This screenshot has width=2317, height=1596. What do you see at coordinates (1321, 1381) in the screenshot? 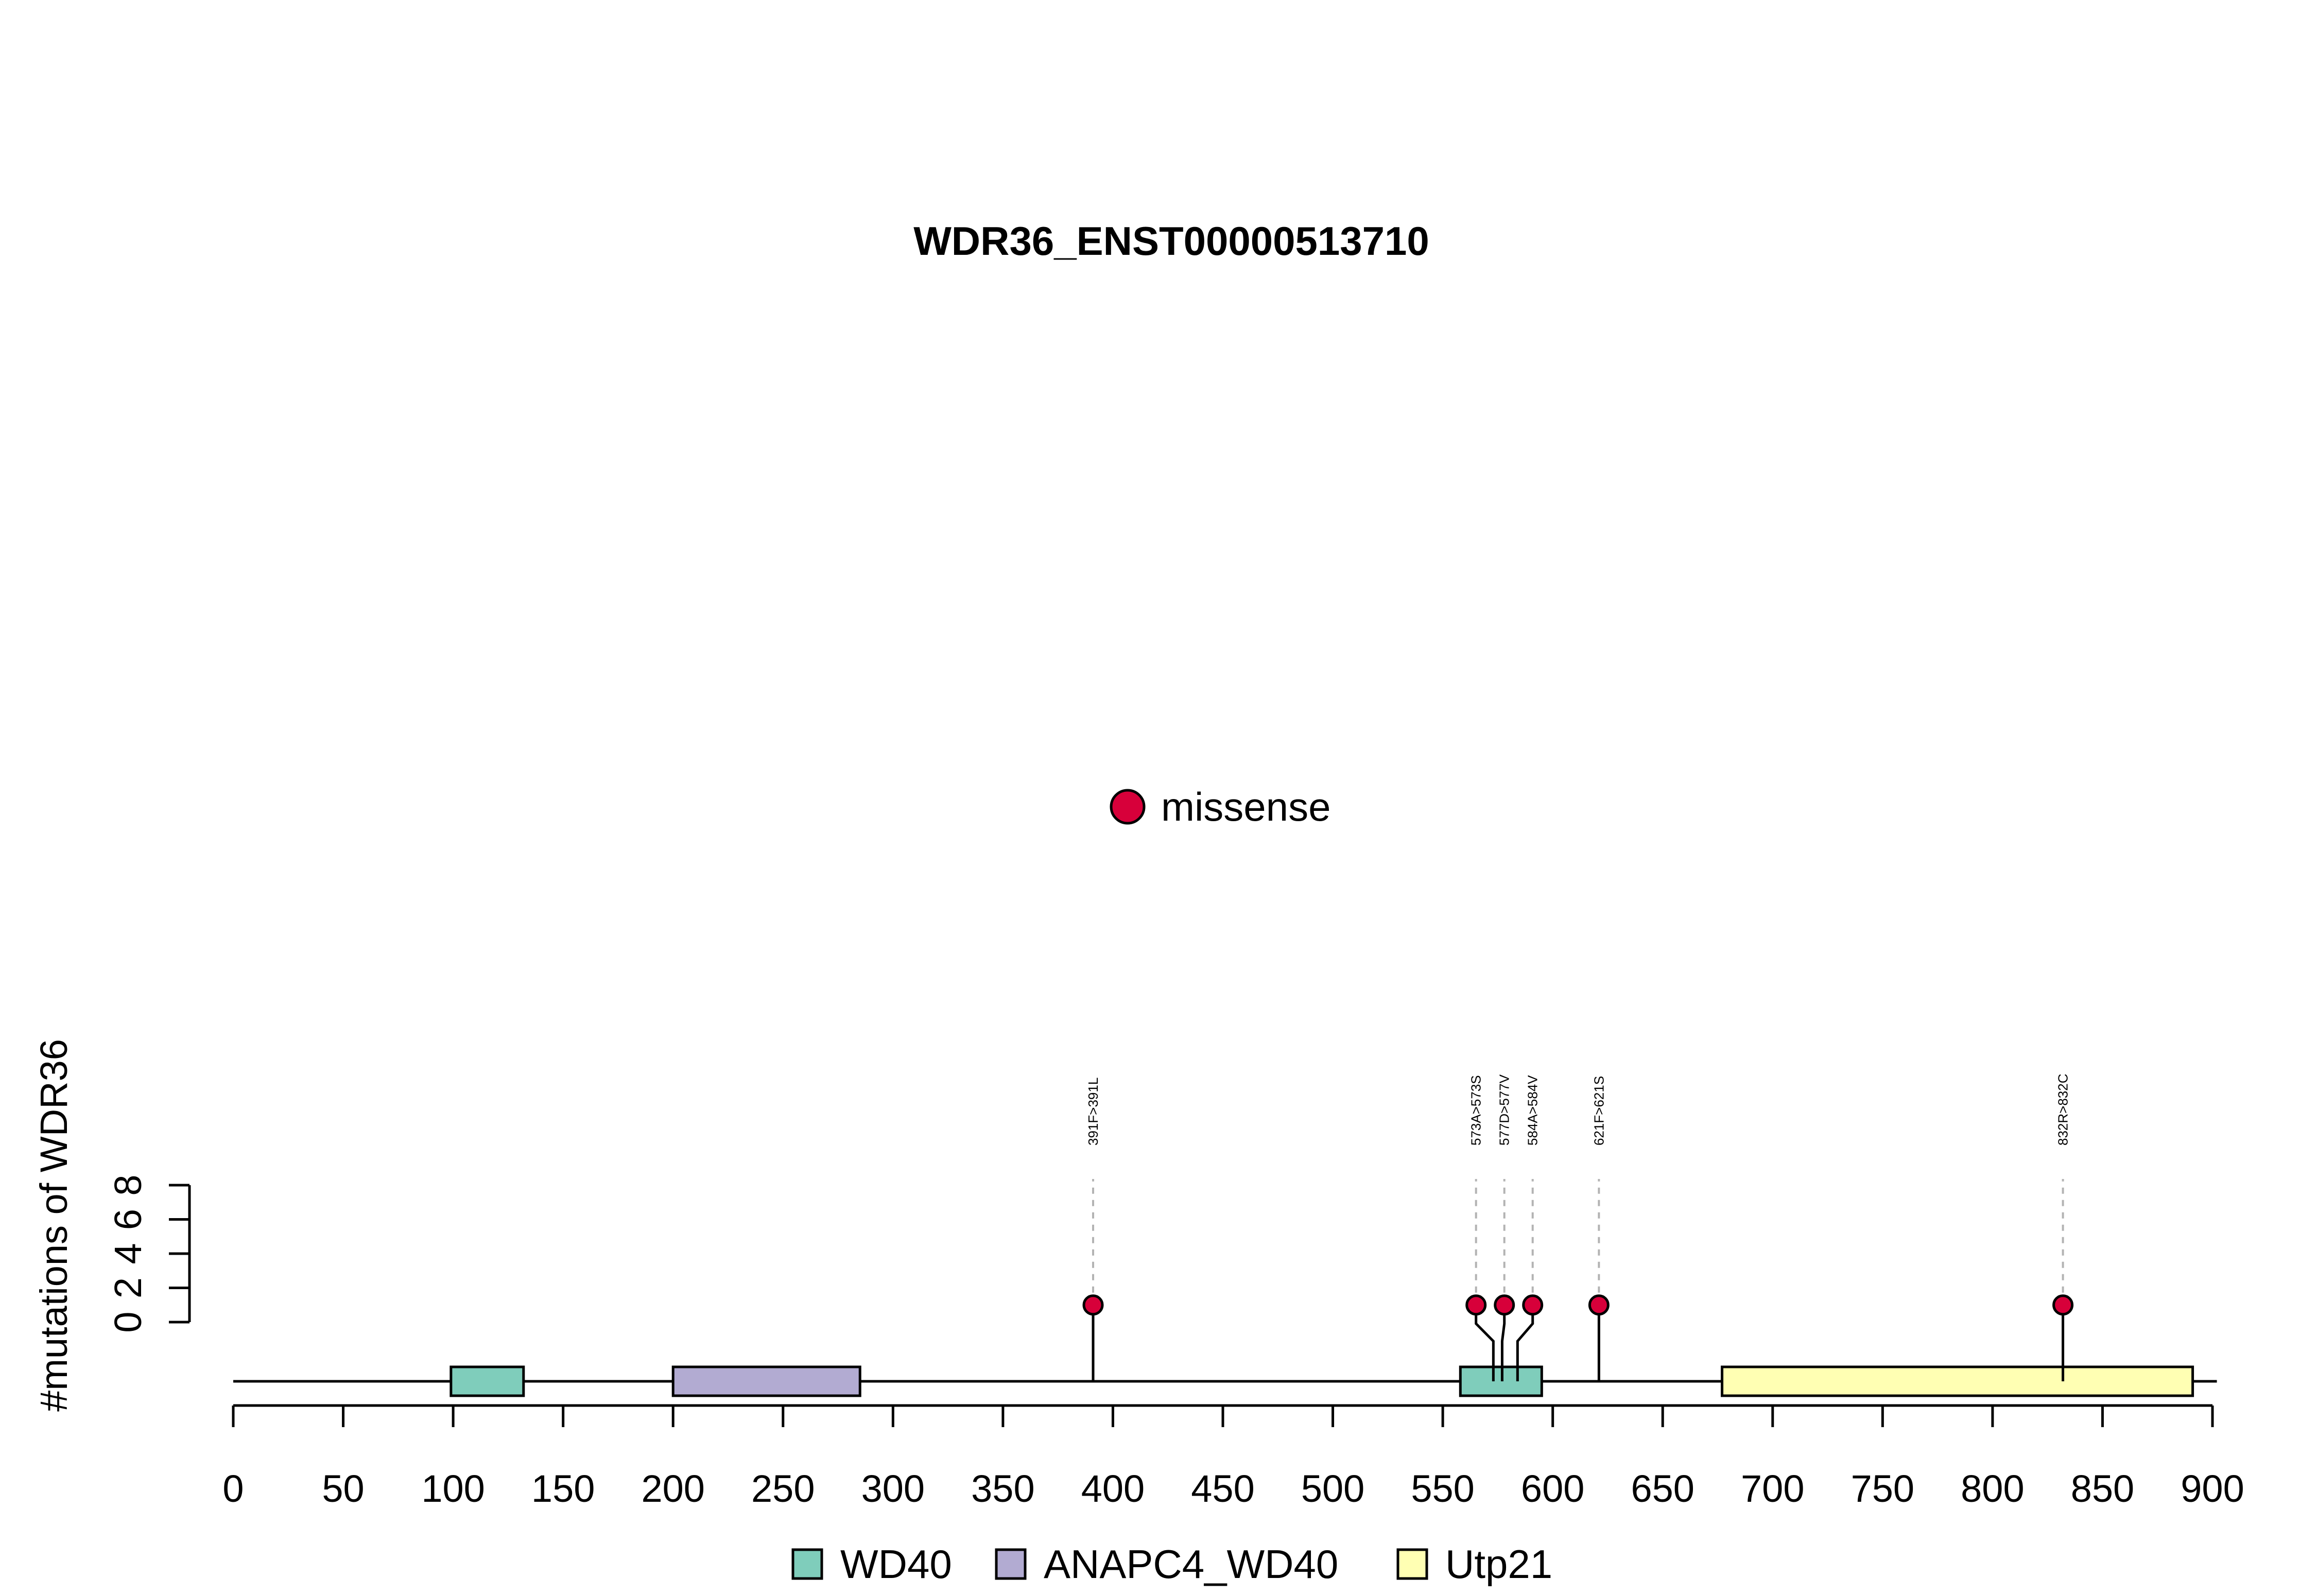
I see `domain-boxes` at bounding box center [1321, 1381].